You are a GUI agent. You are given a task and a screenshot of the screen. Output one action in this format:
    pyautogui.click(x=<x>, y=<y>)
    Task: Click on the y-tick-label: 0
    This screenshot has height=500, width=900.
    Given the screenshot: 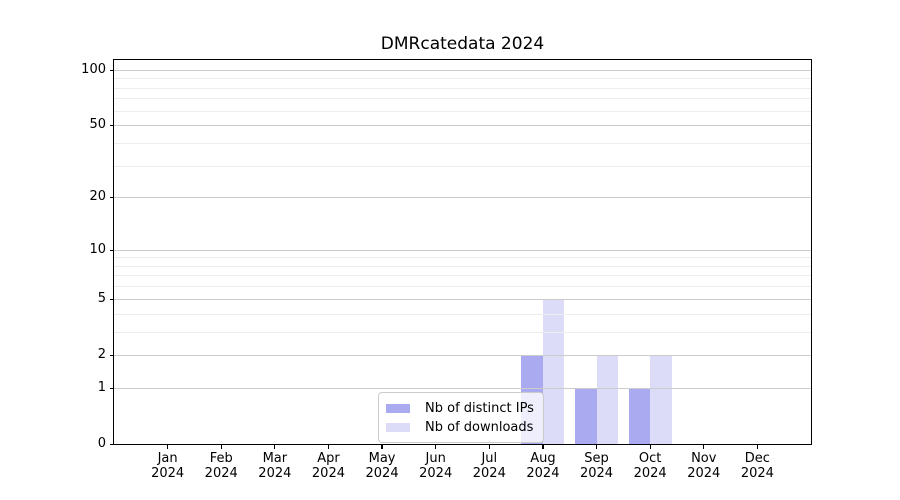 What is the action you would take?
    pyautogui.click(x=101, y=443)
    